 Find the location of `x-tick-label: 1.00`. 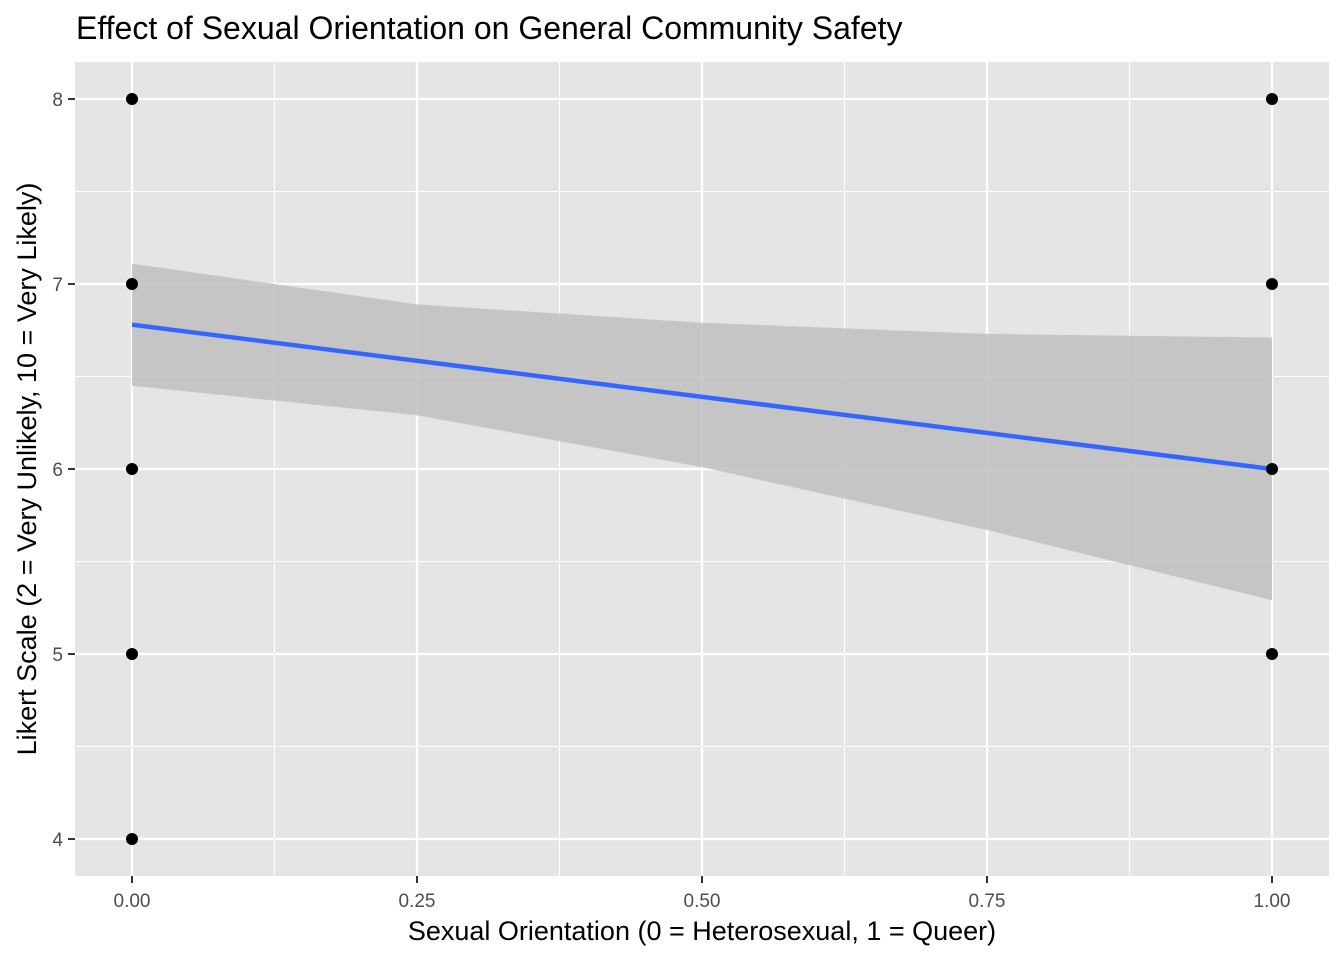

x-tick-label: 1.00 is located at coordinates (1272, 901).